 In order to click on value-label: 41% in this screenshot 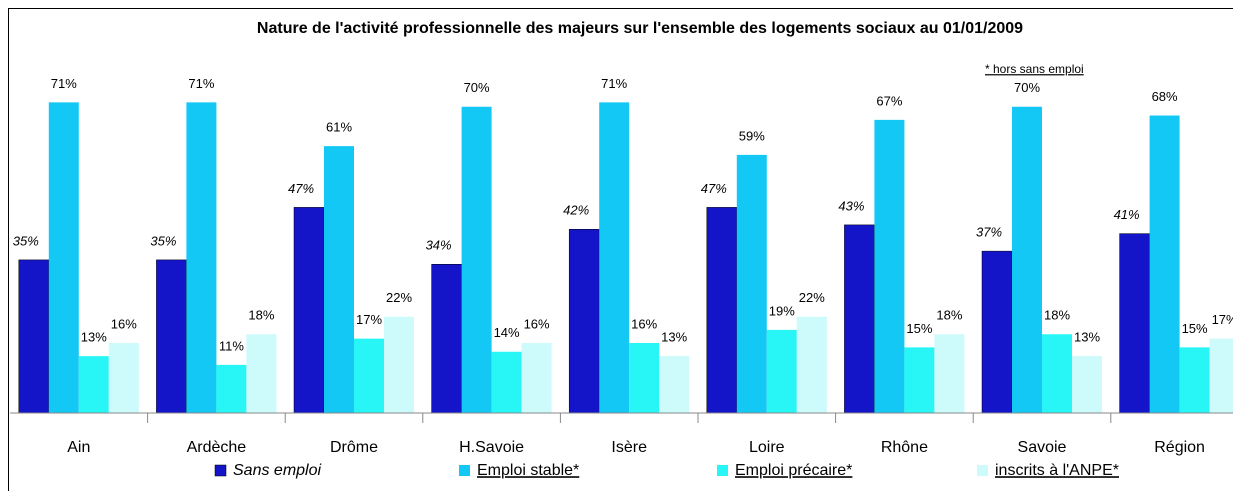, I will do `click(1127, 214)`.